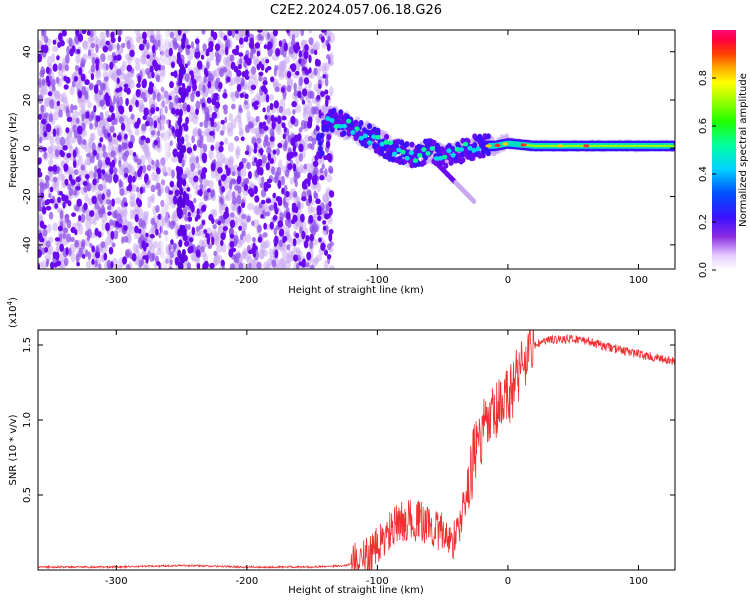 The height and width of the screenshot is (600, 750). Describe the element at coordinates (377, 581) in the screenshot. I see `snr-x-tick-label: -100` at that location.